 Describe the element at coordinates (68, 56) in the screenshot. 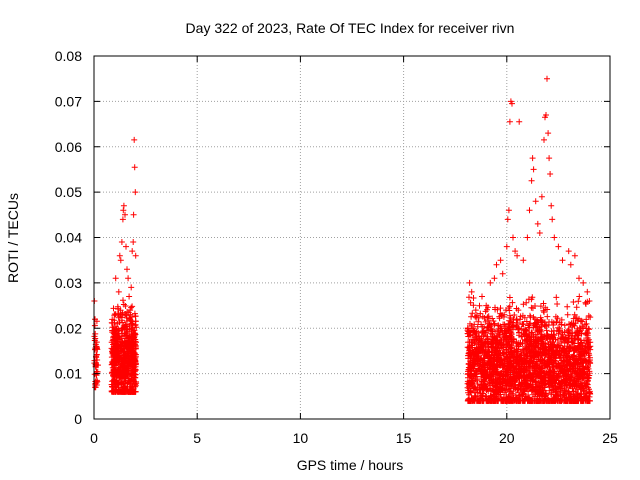

I see `y-tick-label: 0.08` at that location.